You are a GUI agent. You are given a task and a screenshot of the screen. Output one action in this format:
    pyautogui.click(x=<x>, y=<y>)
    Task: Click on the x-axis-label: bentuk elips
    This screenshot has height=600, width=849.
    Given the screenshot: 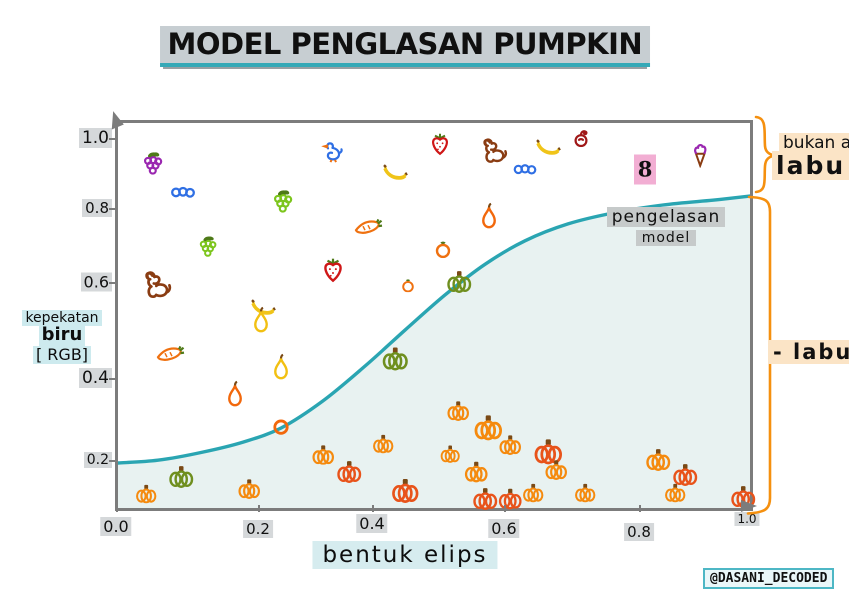 What is the action you would take?
    pyautogui.click(x=405, y=555)
    